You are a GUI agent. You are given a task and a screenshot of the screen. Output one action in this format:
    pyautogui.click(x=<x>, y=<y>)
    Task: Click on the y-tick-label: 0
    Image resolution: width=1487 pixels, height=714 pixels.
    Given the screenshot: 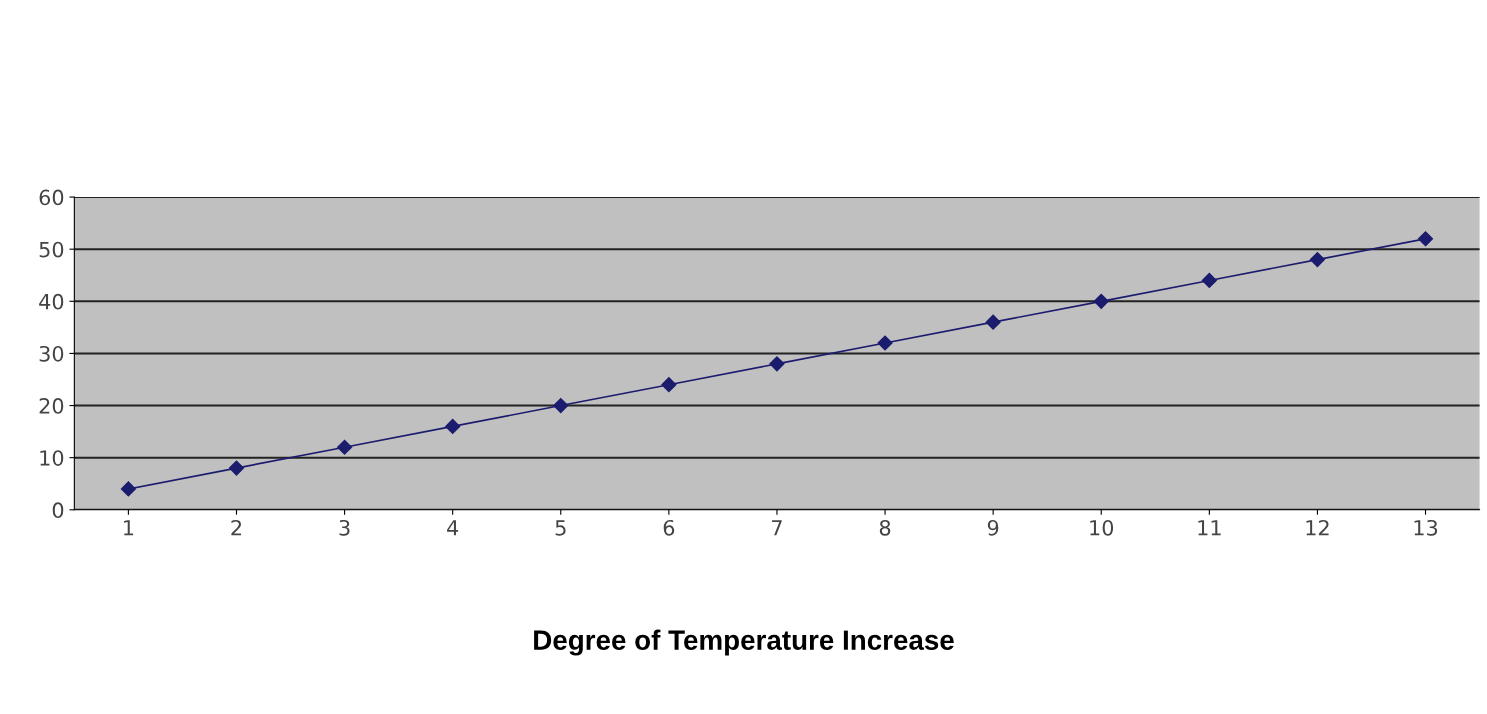 What is the action you would take?
    pyautogui.click(x=58, y=510)
    